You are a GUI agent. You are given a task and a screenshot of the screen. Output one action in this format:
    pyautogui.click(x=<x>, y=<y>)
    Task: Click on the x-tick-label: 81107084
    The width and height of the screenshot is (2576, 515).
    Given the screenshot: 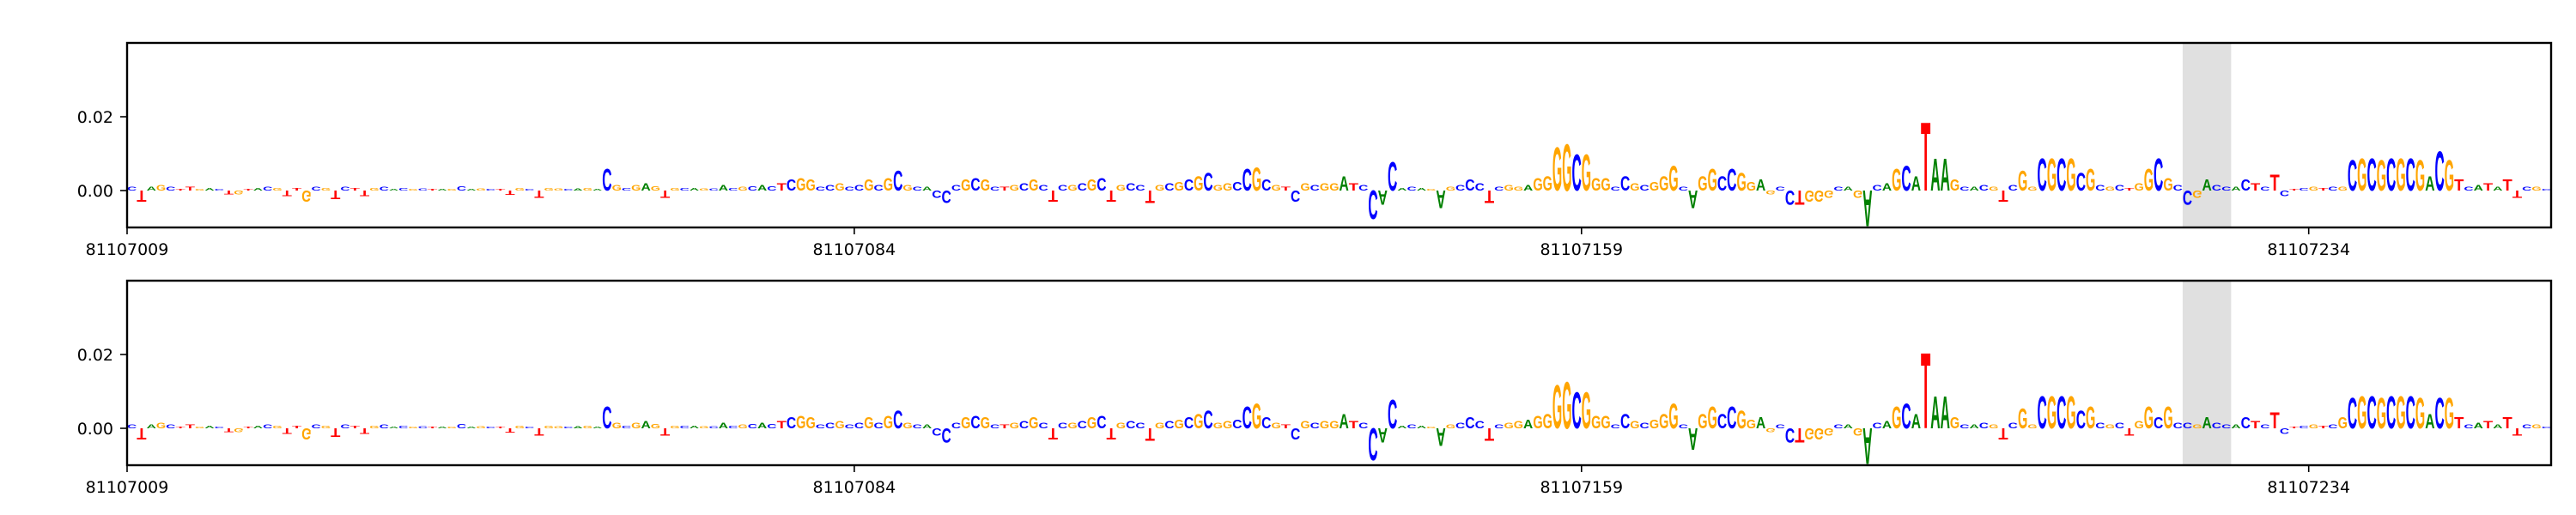 What is the action you would take?
    pyautogui.click(x=854, y=487)
    